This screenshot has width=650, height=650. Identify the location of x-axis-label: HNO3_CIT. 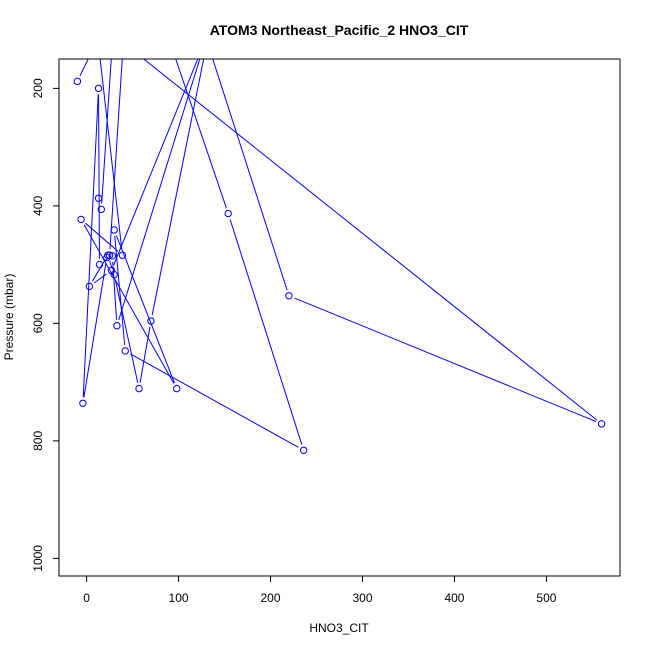
(339, 628).